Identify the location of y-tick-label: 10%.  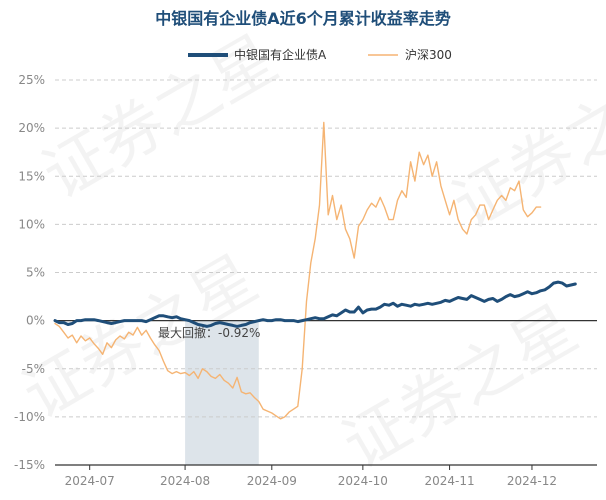
(31, 224).